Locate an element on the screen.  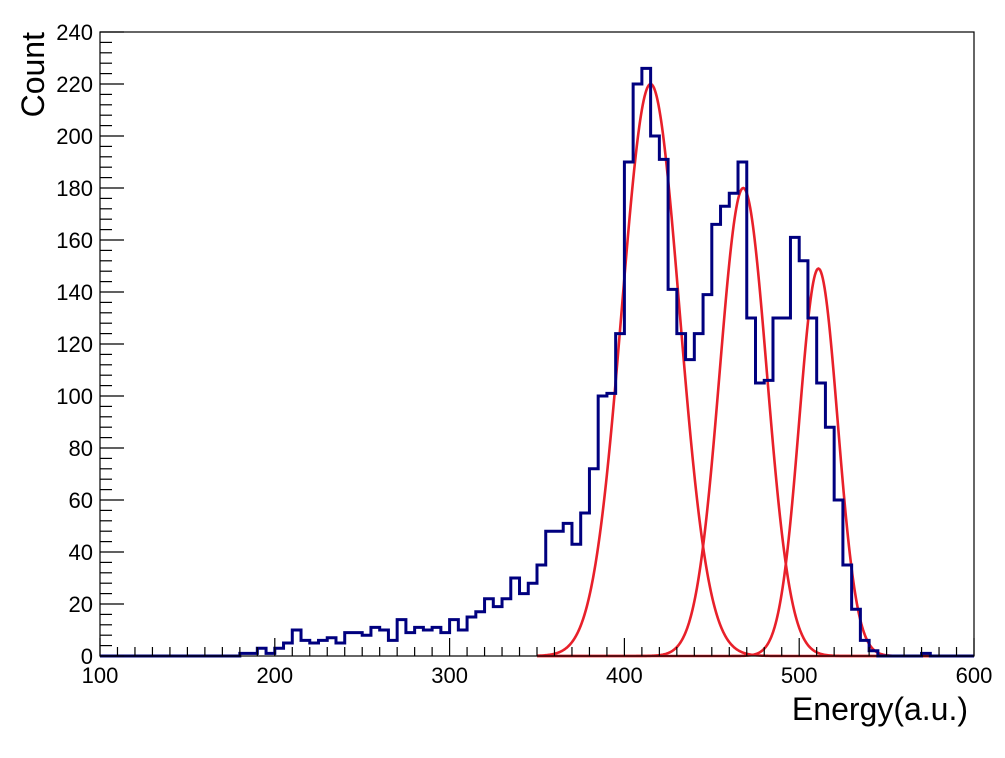
x-tick-label: 200 is located at coordinates (274, 675).